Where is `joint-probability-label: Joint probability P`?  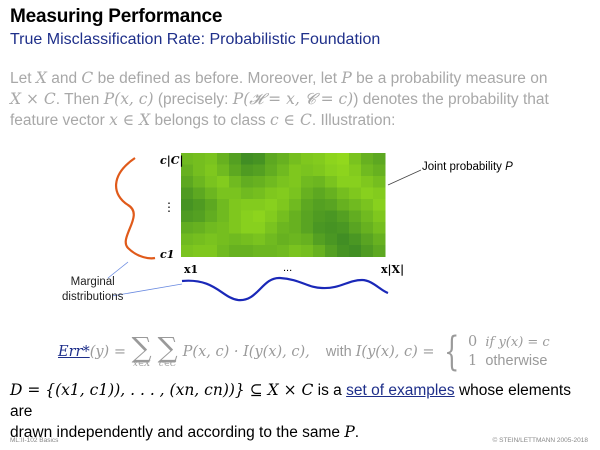 joint-probability-label: Joint probability P is located at coordinates (467, 167).